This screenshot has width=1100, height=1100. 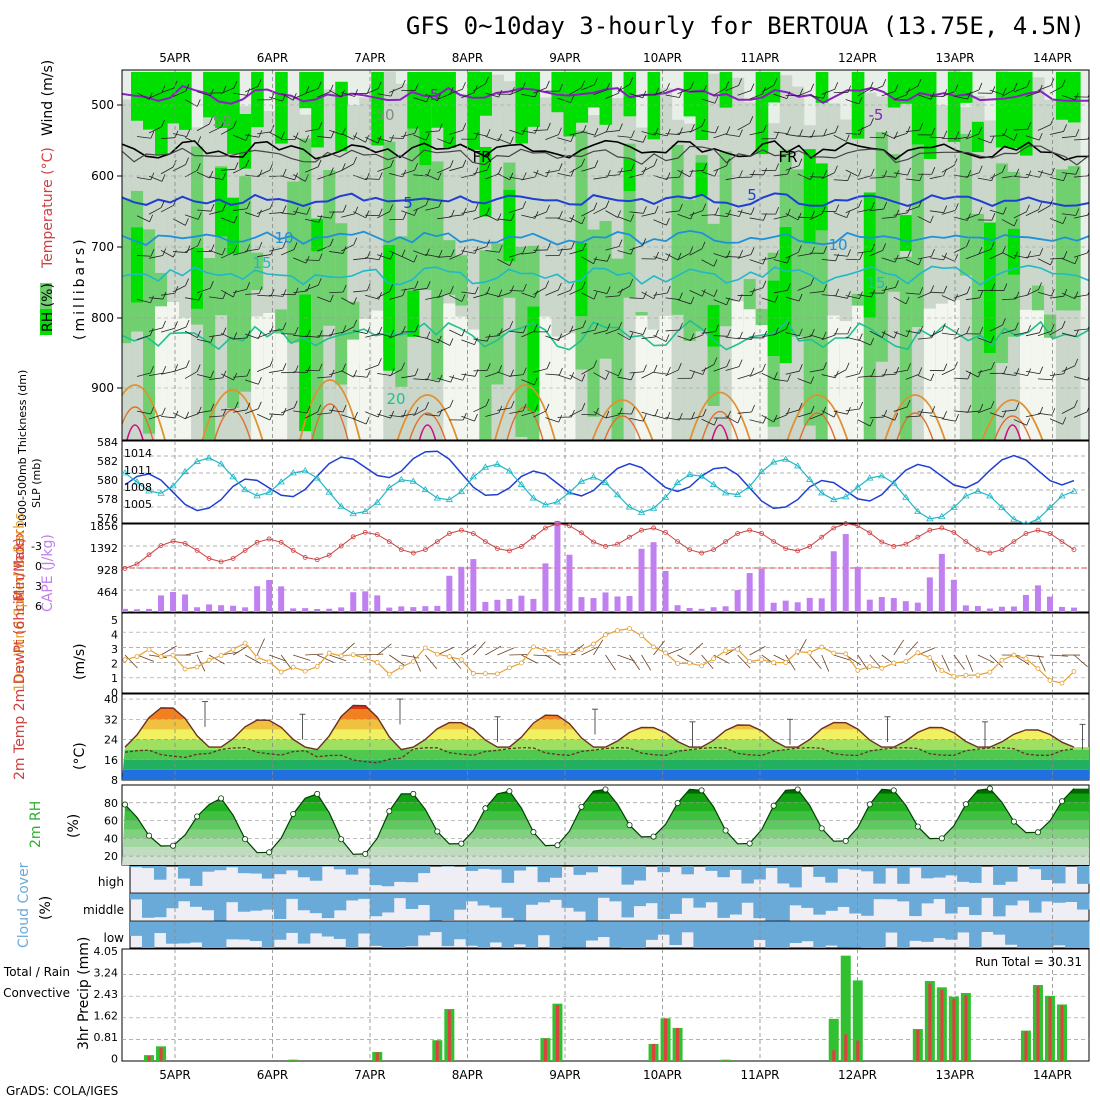 What do you see at coordinates (384, 115) in the screenshot?
I see `contour-label: 50` at bounding box center [384, 115].